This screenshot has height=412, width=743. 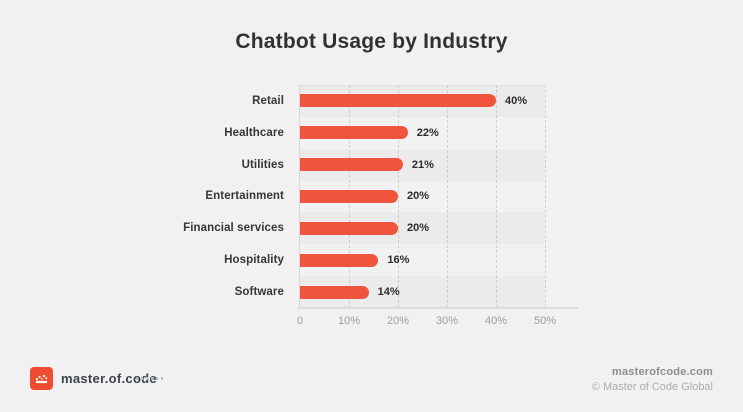 What do you see at coordinates (233, 228) in the screenshot?
I see `category-label: Financial services` at bounding box center [233, 228].